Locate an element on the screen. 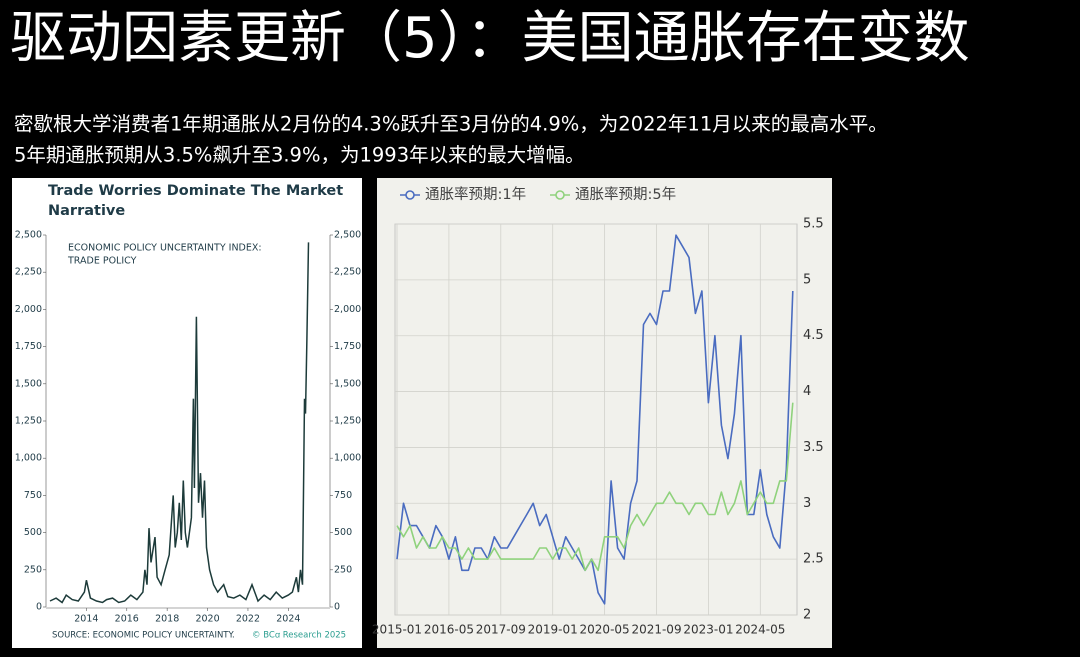 The image size is (1080, 657). y-tick-label: 750 is located at coordinates (33, 495).